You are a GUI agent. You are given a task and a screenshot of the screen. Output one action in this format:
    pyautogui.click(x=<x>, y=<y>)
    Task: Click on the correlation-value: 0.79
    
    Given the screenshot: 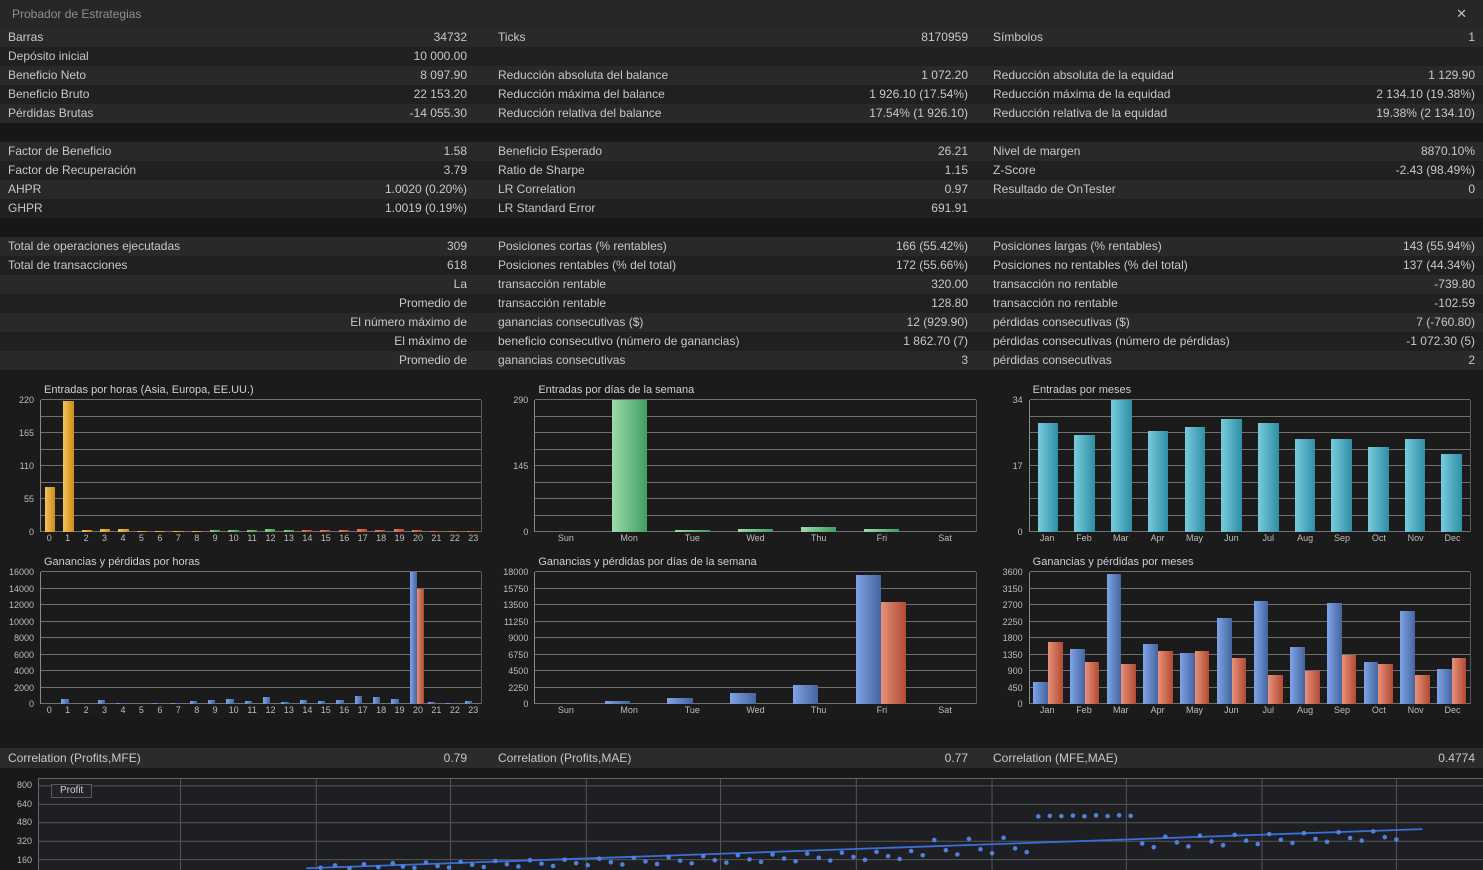 What is the action you would take?
    pyautogui.click(x=455, y=758)
    